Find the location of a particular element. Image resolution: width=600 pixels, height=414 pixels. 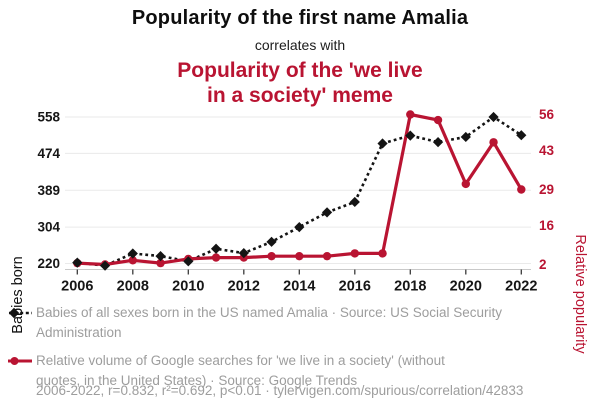

x-axis: 2006 2008 2010 2012 2014 2016 2018 2020 2022 is located at coordinates (299, 282).